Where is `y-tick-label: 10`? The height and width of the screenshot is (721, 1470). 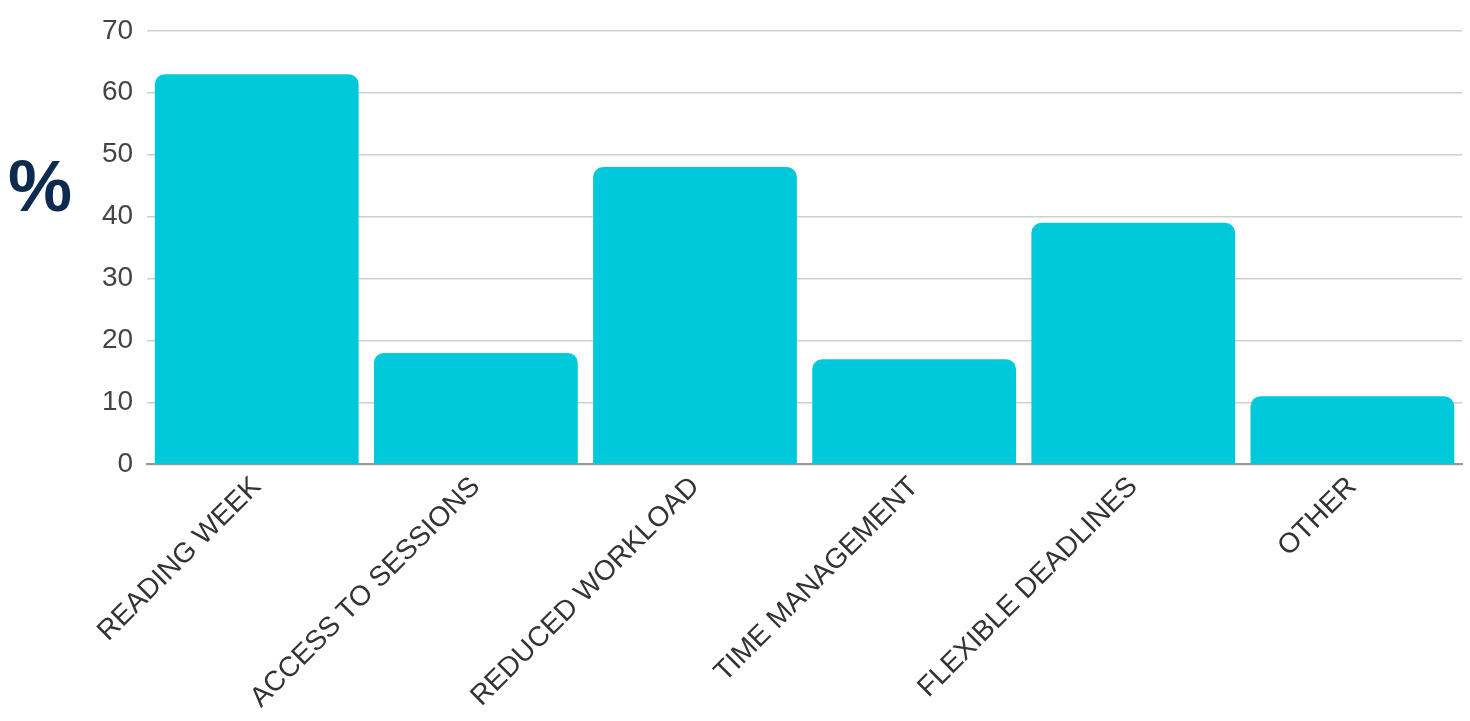 y-tick-label: 10 is located at coordinates (117, 401).